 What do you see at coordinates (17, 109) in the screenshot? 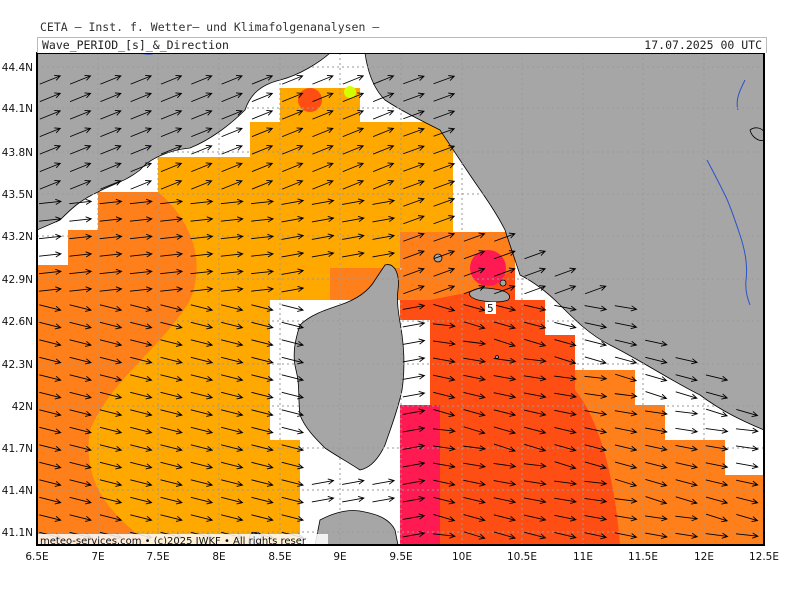
I see `latitude-label: 44.1N` at bounding box center [17, 109].